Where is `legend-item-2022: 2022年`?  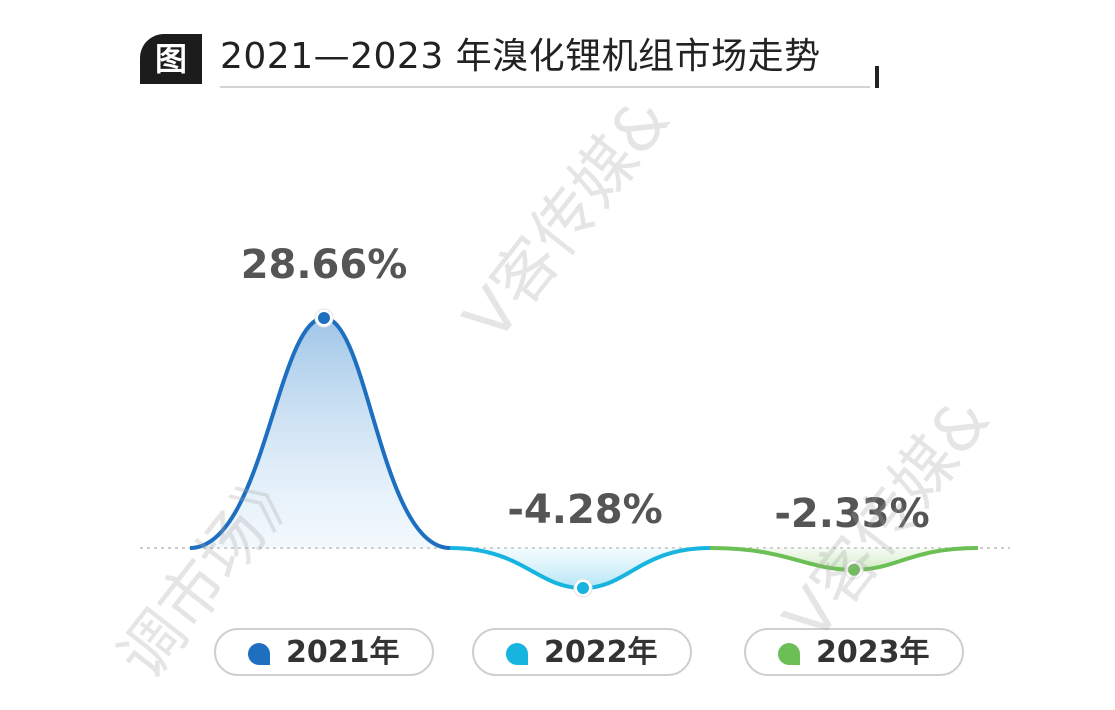 legend-item-2022: 2022年 is located at coordinates (582, 652).